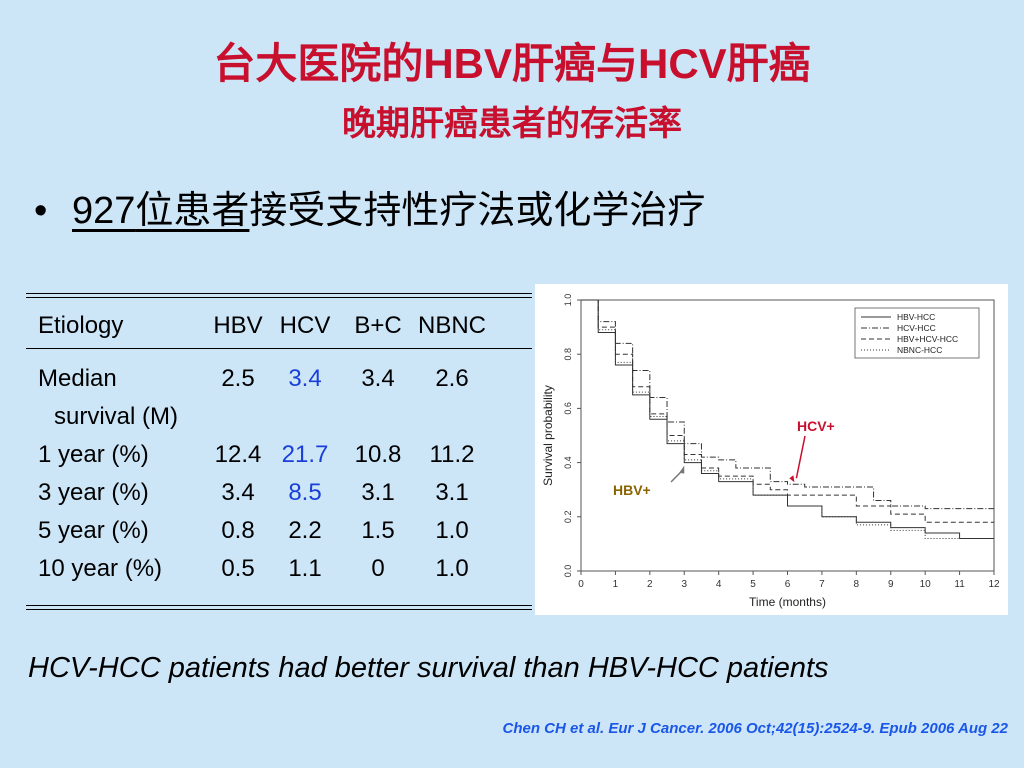  Describe the element at coordinates (378, 378) in the screenshot. I see `cell-bc: 3.4` at that location.